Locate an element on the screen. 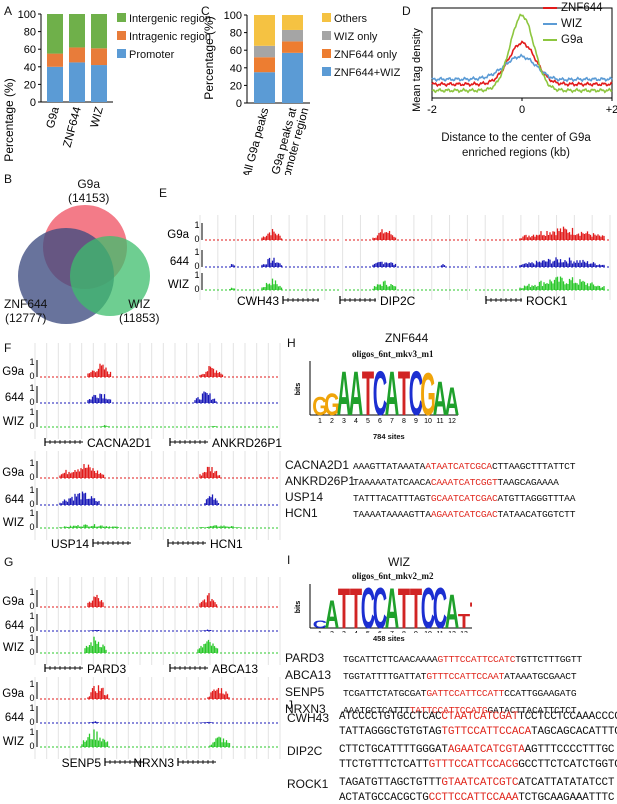 Image resolution: width=617 pixels, height=804 pixels. flanking-sequence: TAAGCAGAAAA is located at coordinates (528, 482).